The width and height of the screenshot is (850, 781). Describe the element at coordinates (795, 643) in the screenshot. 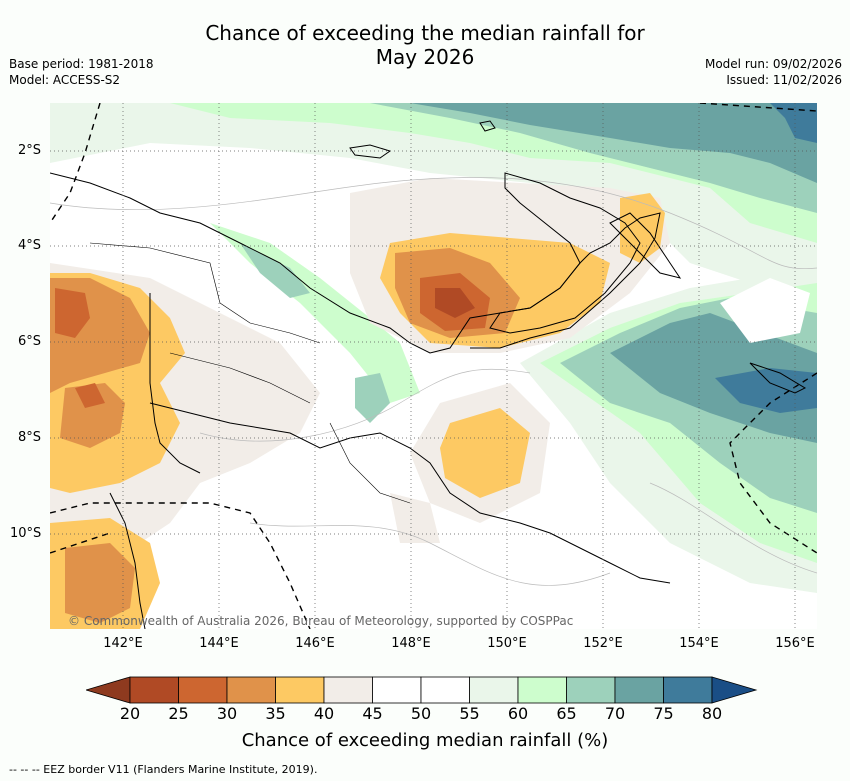

I see `lon-label-156e: 156°E` at that location.